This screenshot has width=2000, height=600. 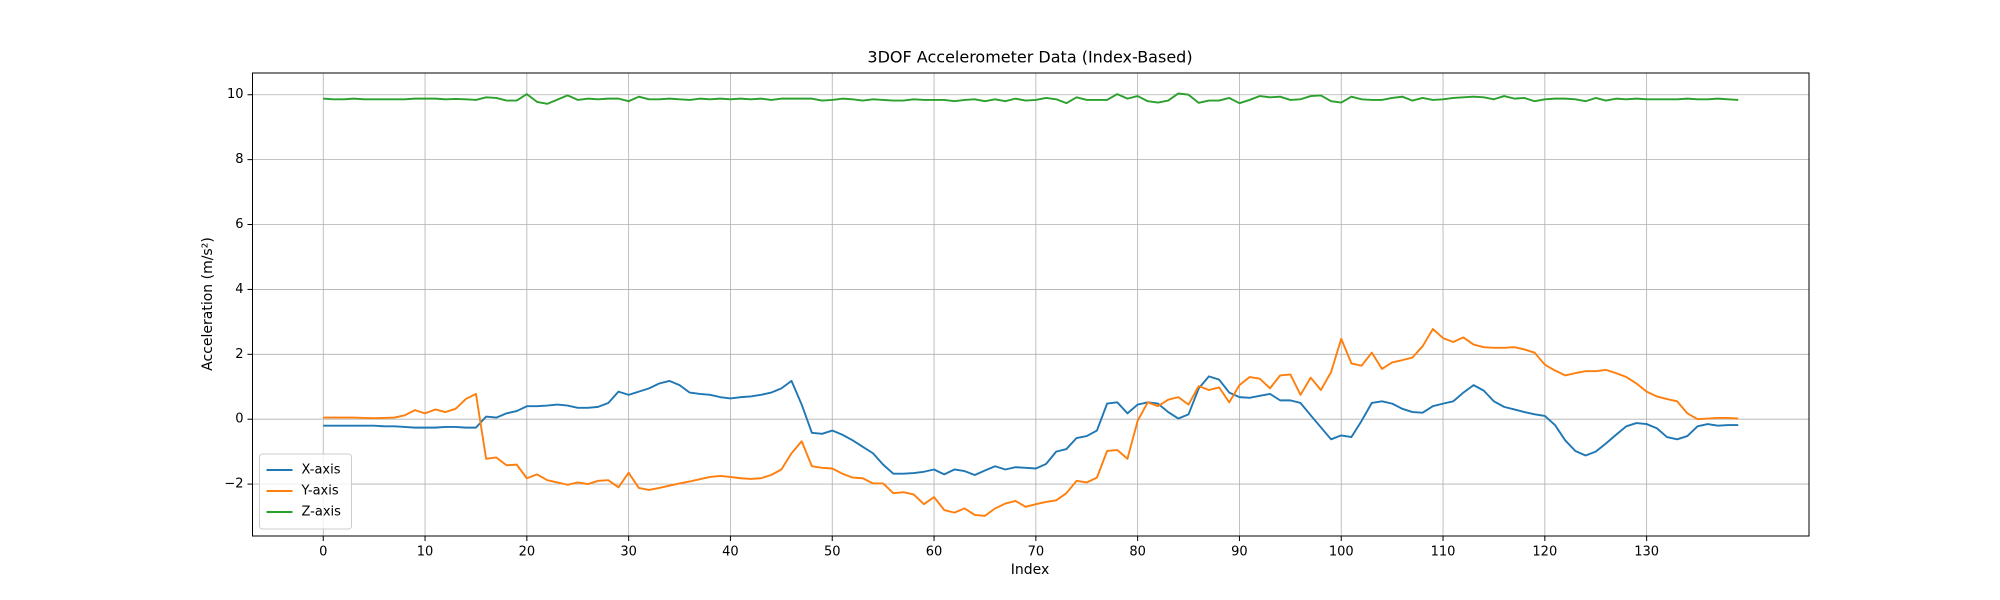 What do you see at coordinates (239, 224) in the screenshot?
I see `y-tick-label: 6` at bounding box center [239, 224].